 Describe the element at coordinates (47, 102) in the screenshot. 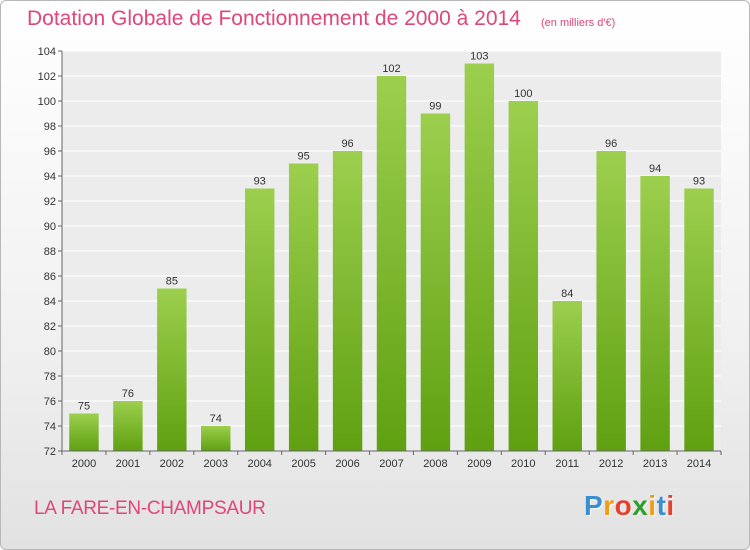

I see `y-tick-label: 100` at that location.